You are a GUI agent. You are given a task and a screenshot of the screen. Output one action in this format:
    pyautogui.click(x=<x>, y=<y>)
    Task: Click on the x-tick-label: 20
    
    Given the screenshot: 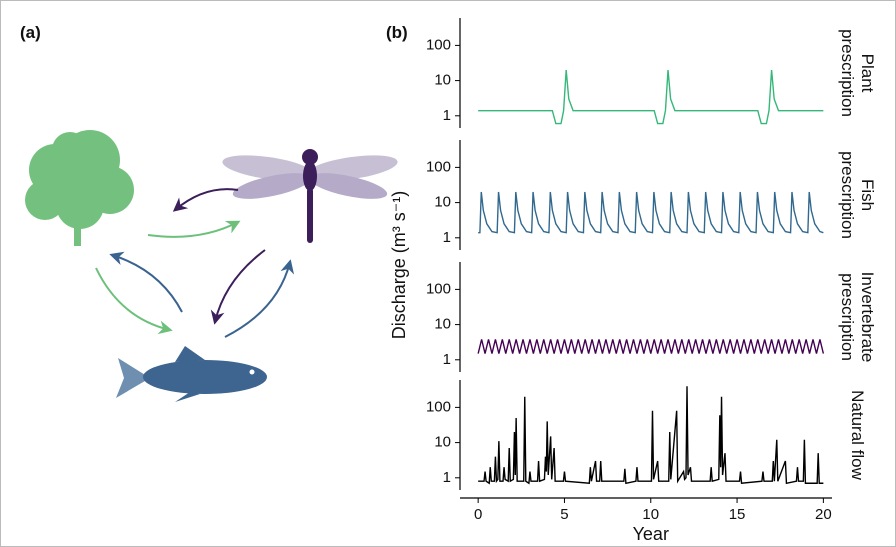 What is the action you would take?
    pyautogui.click(x=823, y=514)
    